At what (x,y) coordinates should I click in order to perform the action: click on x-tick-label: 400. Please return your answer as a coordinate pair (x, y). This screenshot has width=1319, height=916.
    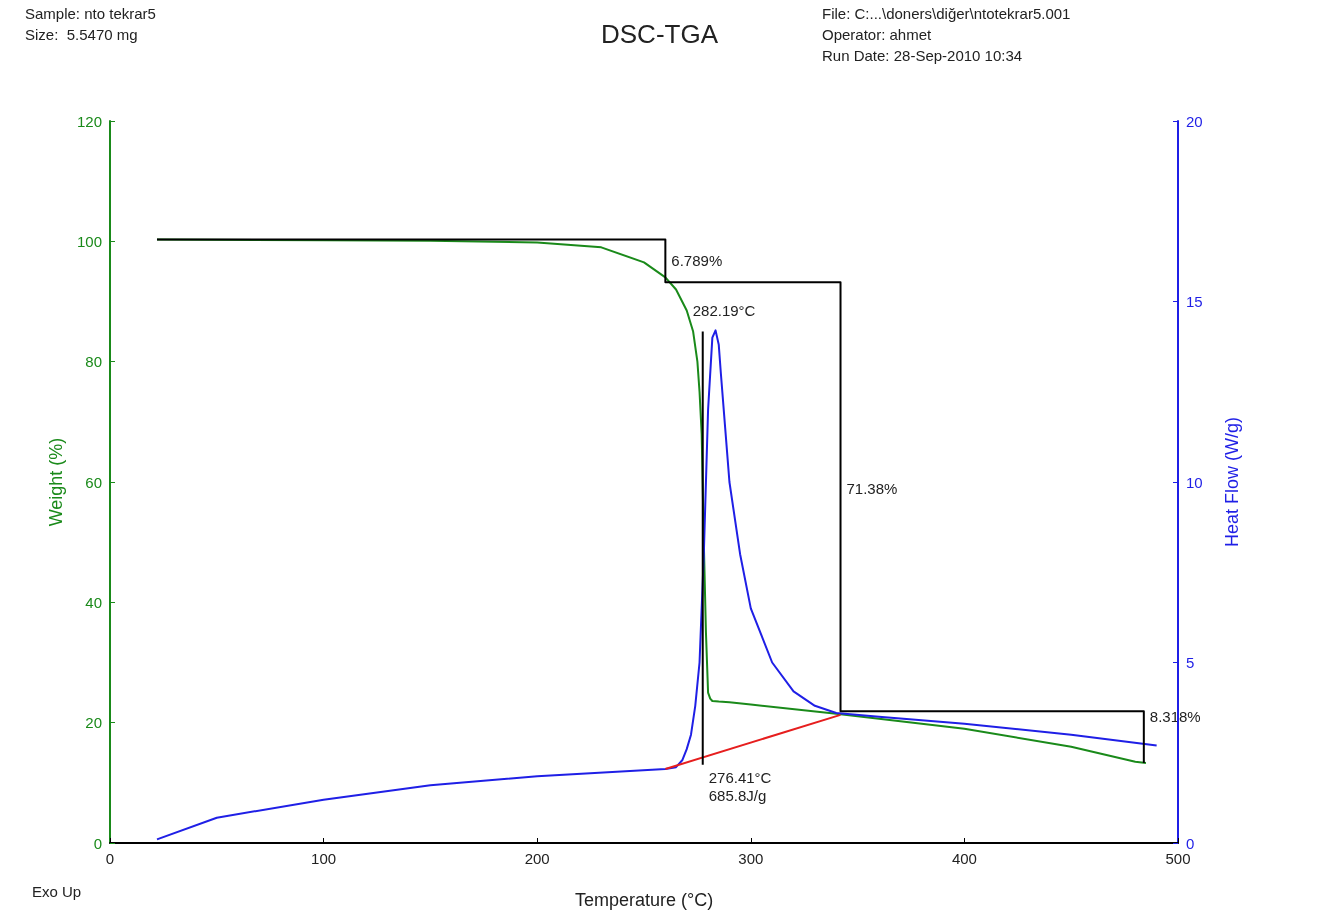
    Looking at the image, I should click on (964, 858).